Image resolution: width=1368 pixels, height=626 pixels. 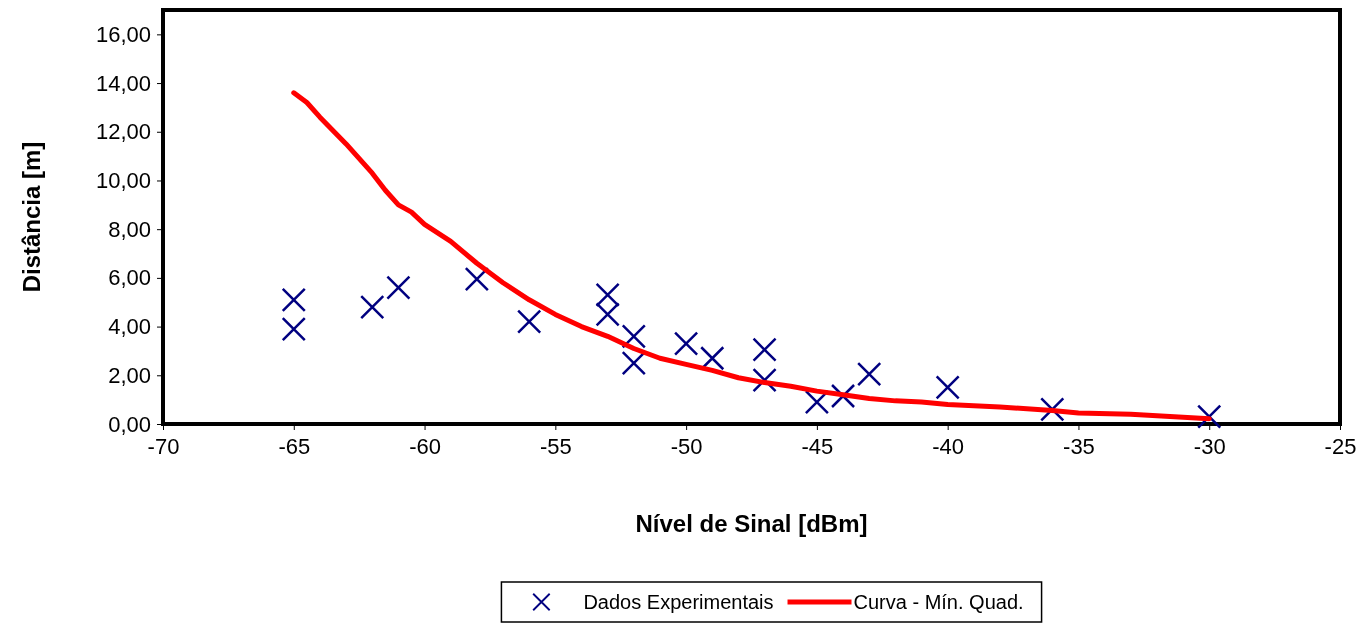 I want to click on y-axis-title: Distância [m], so click(x=31, y=217).